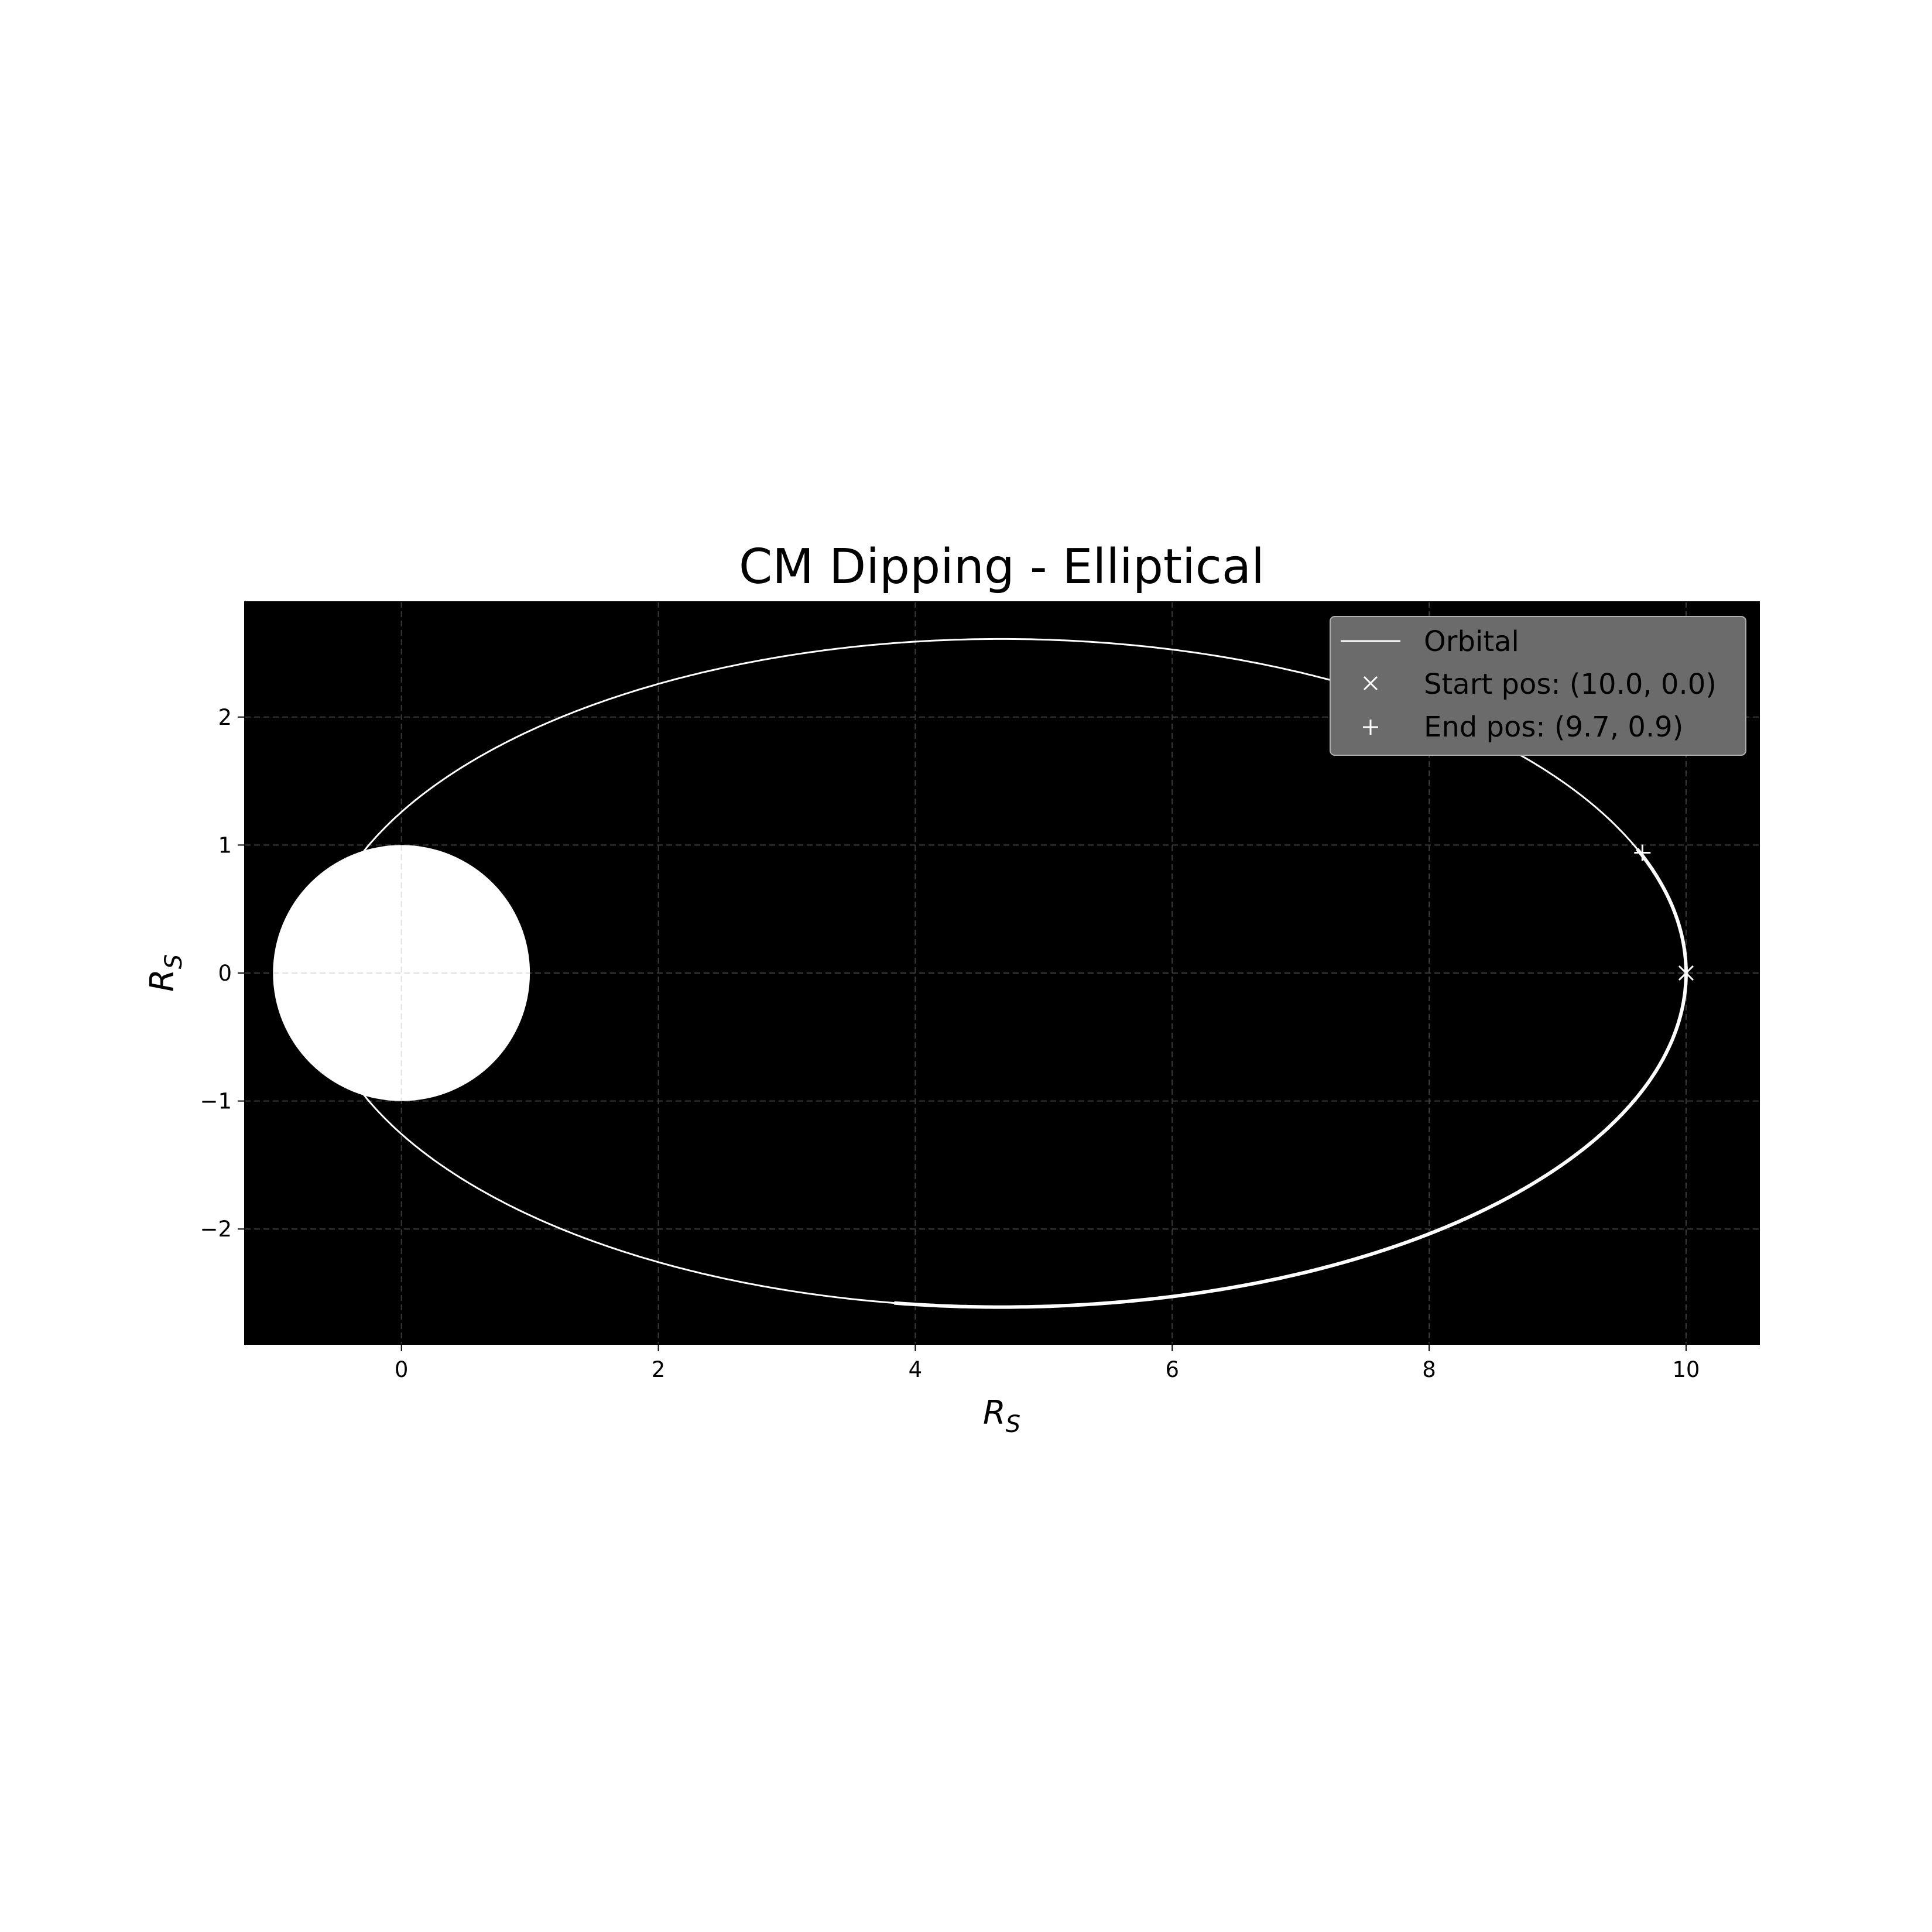  Describe the element at coordinates (225, 973) in the screenshot. I see `y-tick-label: 0` at that location.